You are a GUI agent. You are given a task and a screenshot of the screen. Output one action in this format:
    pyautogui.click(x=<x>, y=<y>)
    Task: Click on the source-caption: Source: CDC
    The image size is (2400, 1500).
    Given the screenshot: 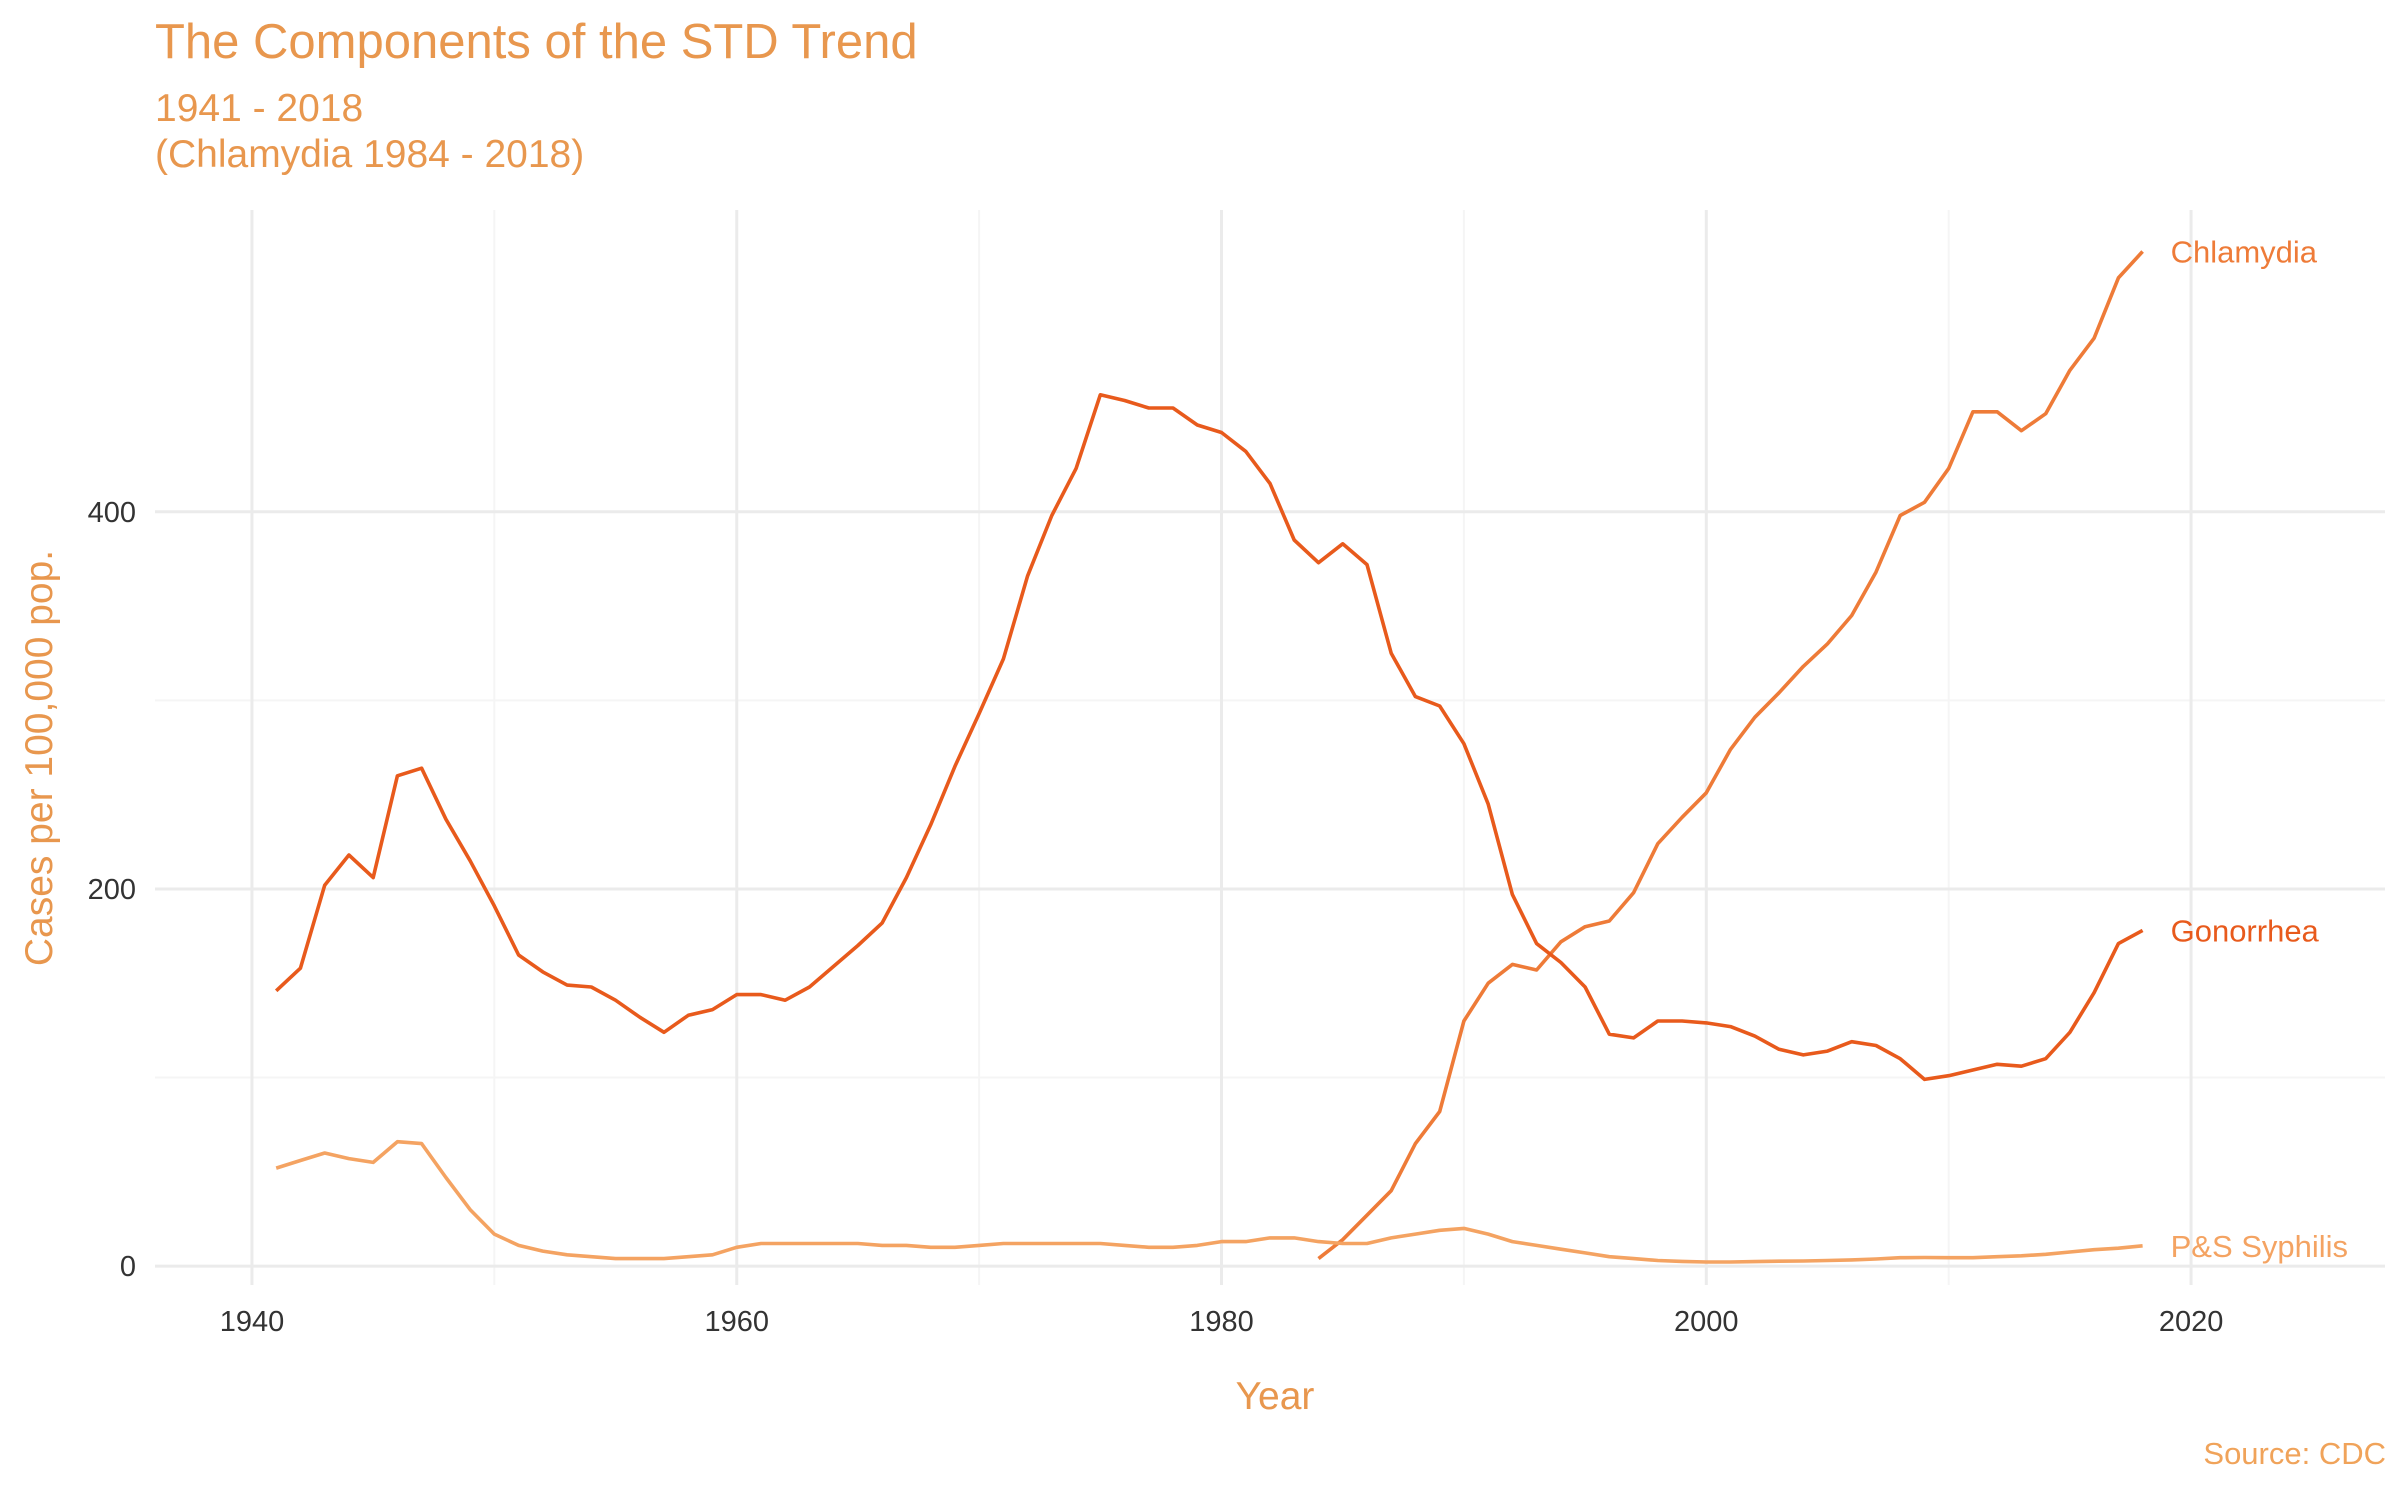 What is the action you would take?
    pyautogui.click(x=2294, y=1453)
    